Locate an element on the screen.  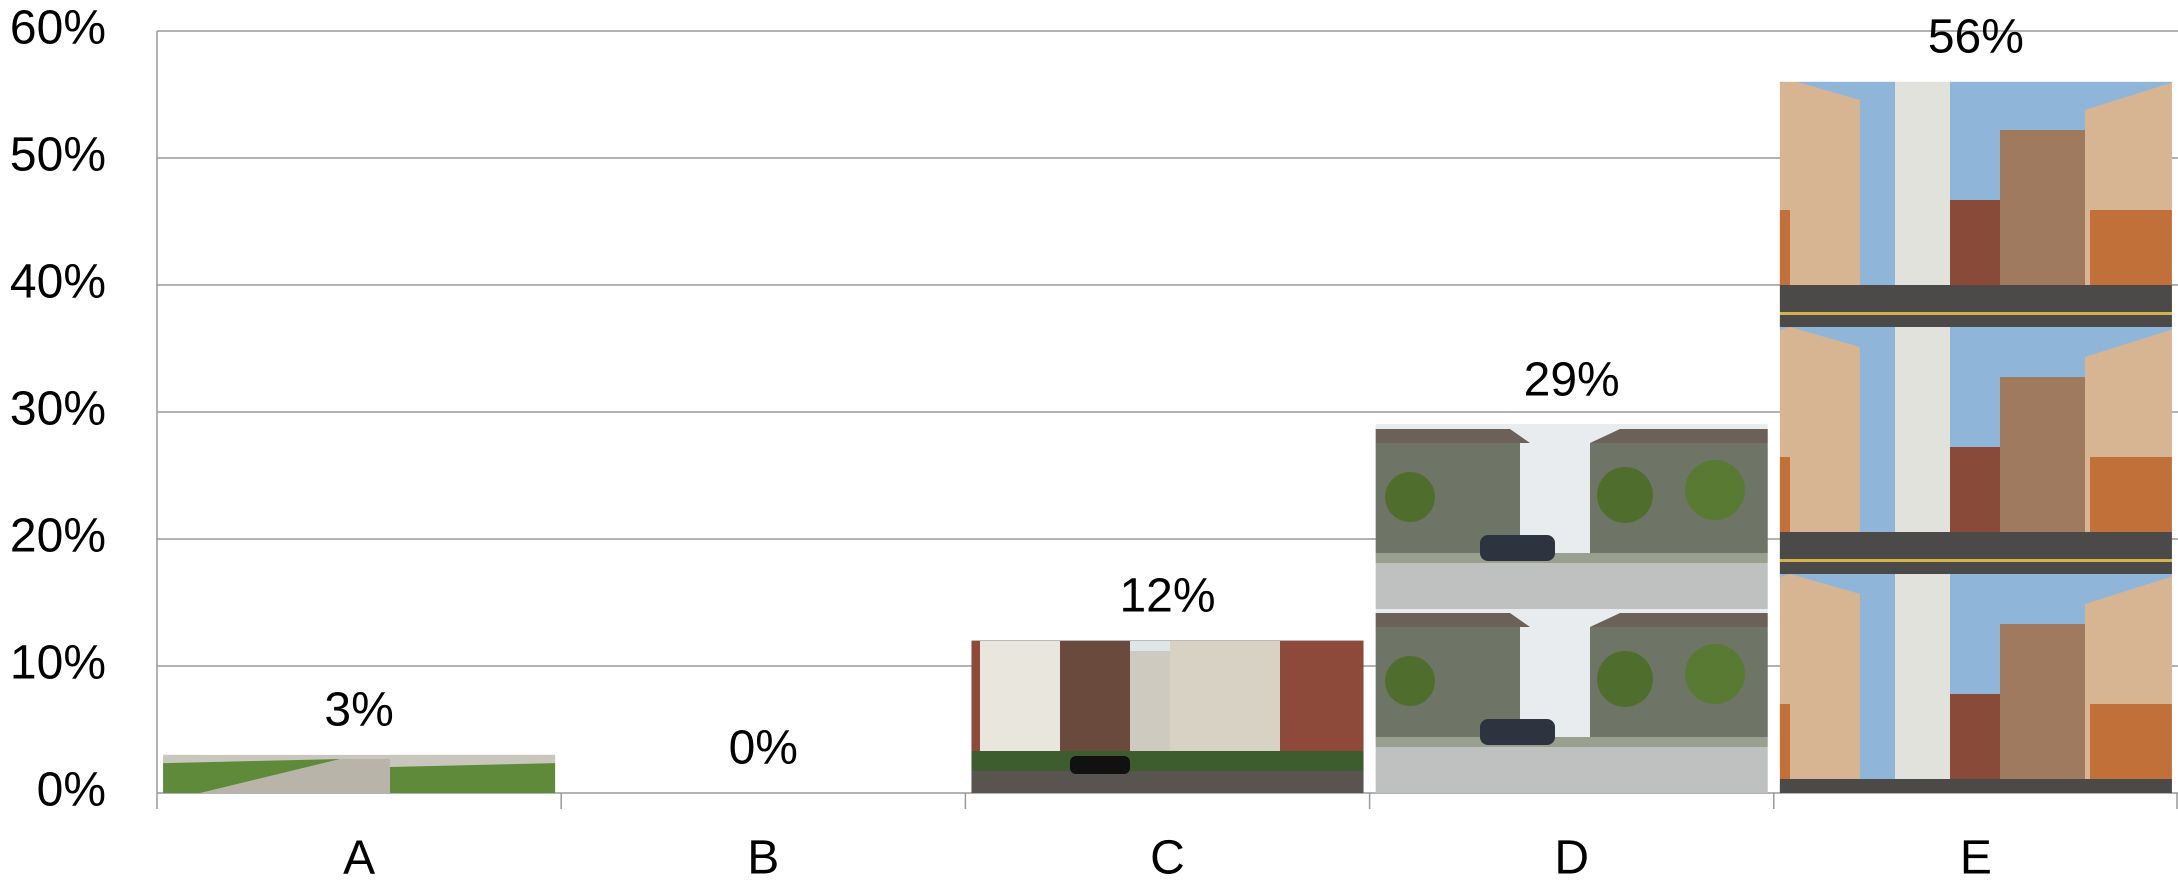
y-tick-label: 0% is located at coordinates (71, 790).